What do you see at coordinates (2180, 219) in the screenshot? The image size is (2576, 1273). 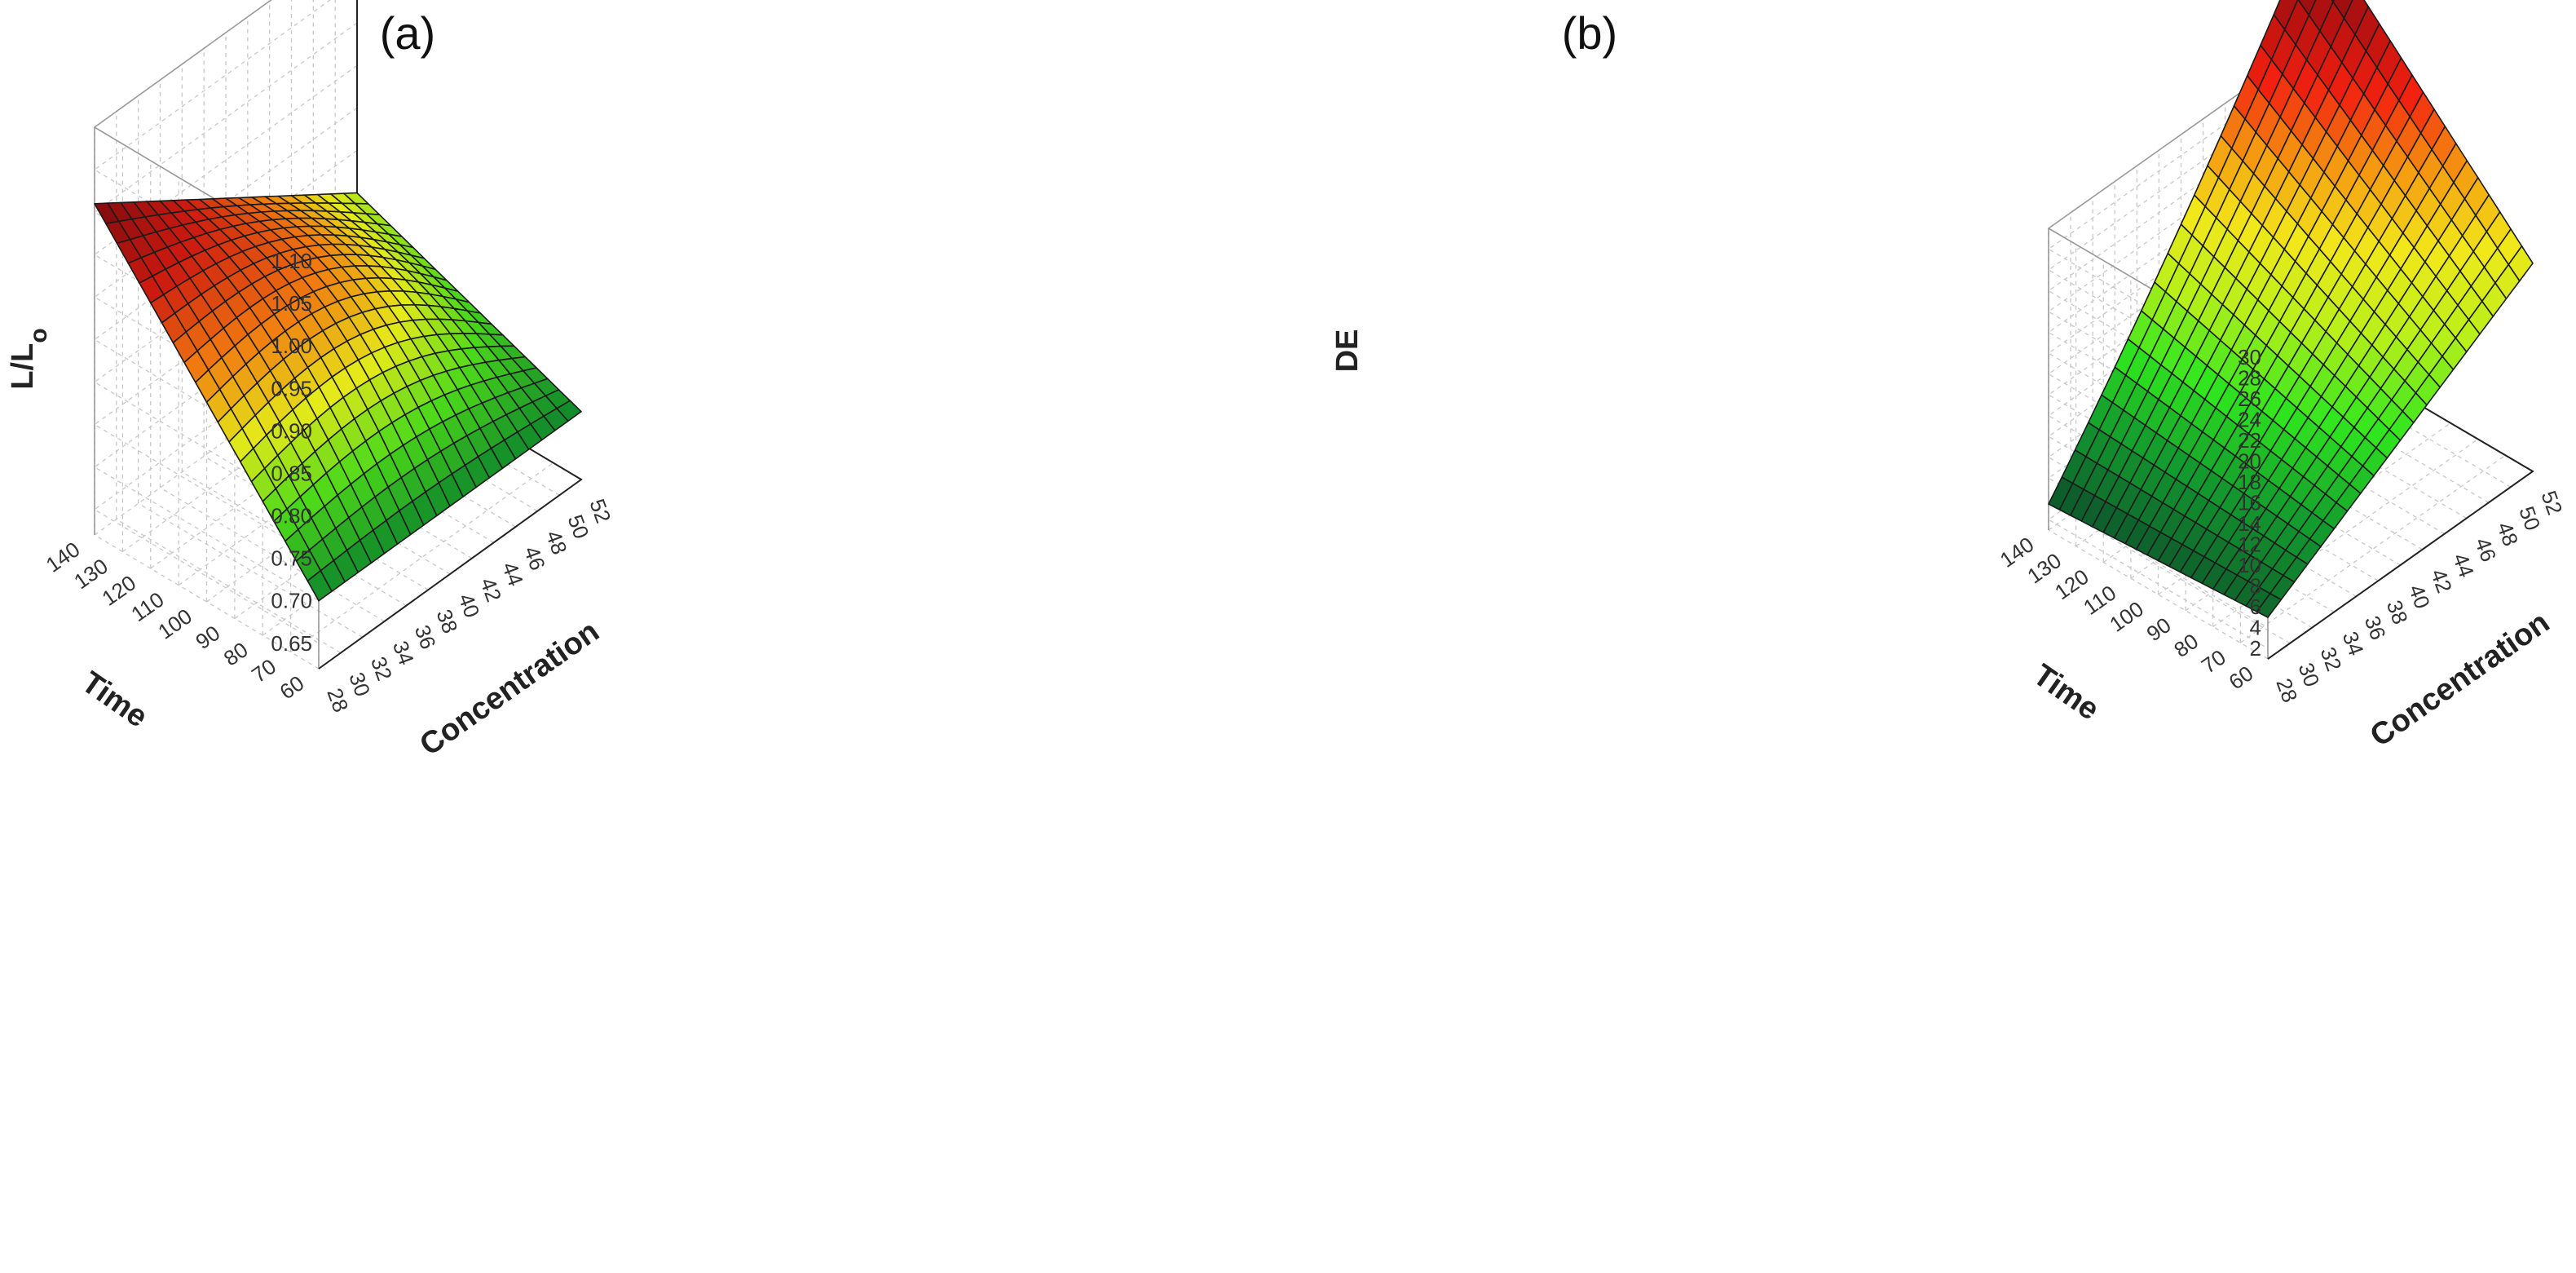 I see `wall-gridline` at bounding box center [2180, 219].